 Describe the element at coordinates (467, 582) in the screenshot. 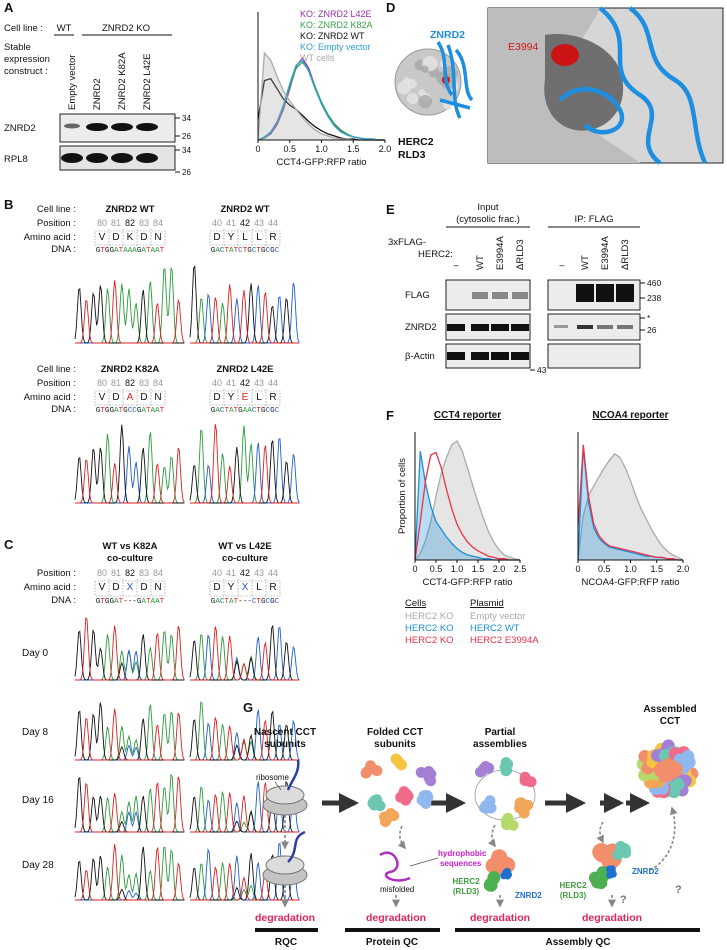

I see `axis-title: CCT4-GFP:RFP ratio` at that location.